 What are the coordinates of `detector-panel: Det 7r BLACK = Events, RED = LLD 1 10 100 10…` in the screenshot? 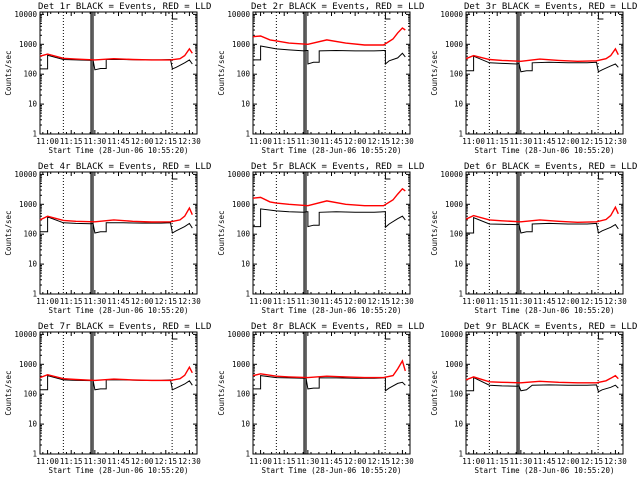 It's located at (107, 398).